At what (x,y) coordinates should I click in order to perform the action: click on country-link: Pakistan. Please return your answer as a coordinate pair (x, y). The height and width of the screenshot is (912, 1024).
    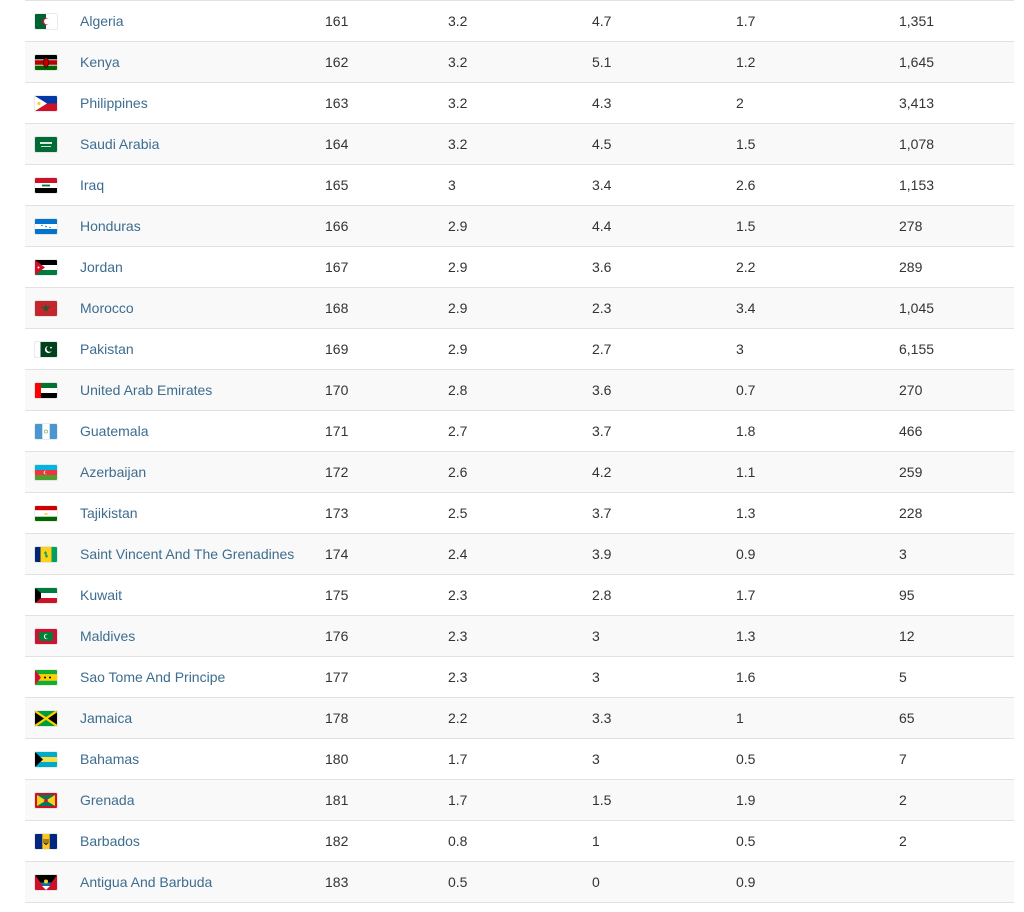
    Looking at the image, I should click on (107, 349).